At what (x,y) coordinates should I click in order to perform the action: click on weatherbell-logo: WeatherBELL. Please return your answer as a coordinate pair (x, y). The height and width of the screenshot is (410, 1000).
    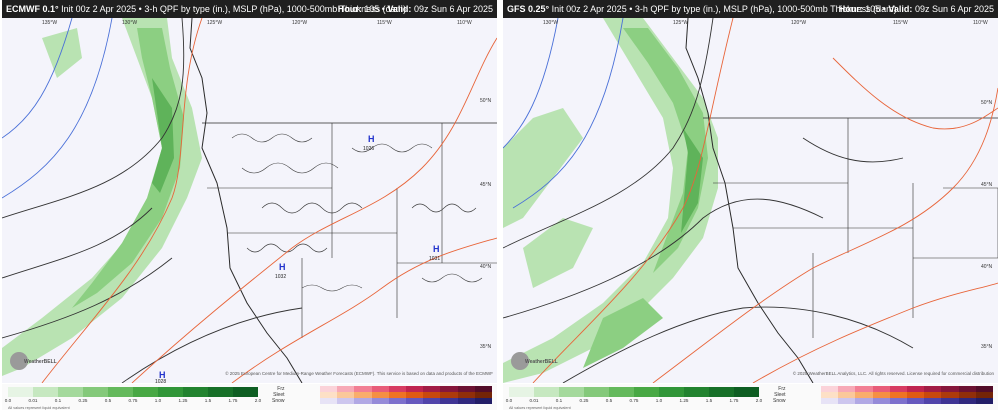
    Looking at the image, I should click on (534, 362).